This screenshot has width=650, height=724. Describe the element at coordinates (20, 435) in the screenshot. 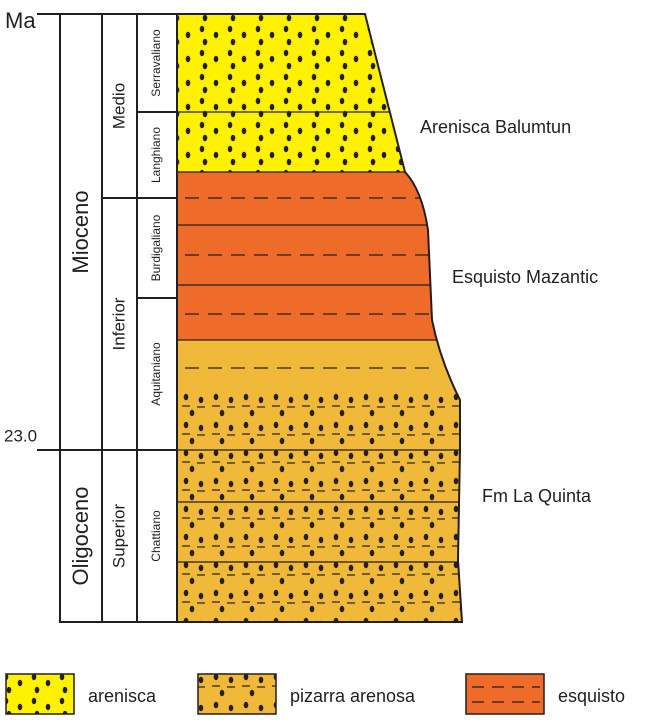

I see `boundary-age: 23.0` at that location.